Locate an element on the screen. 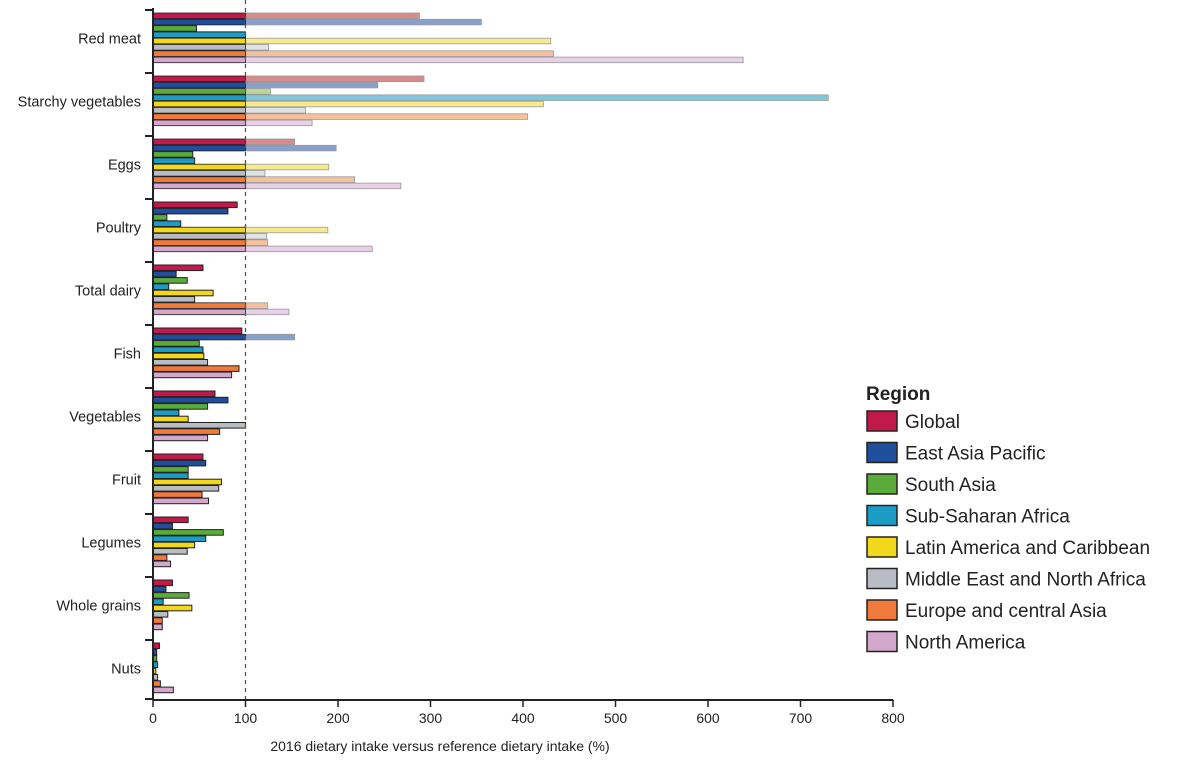  legend-label: South Asia is located at coordinates (950, 485).